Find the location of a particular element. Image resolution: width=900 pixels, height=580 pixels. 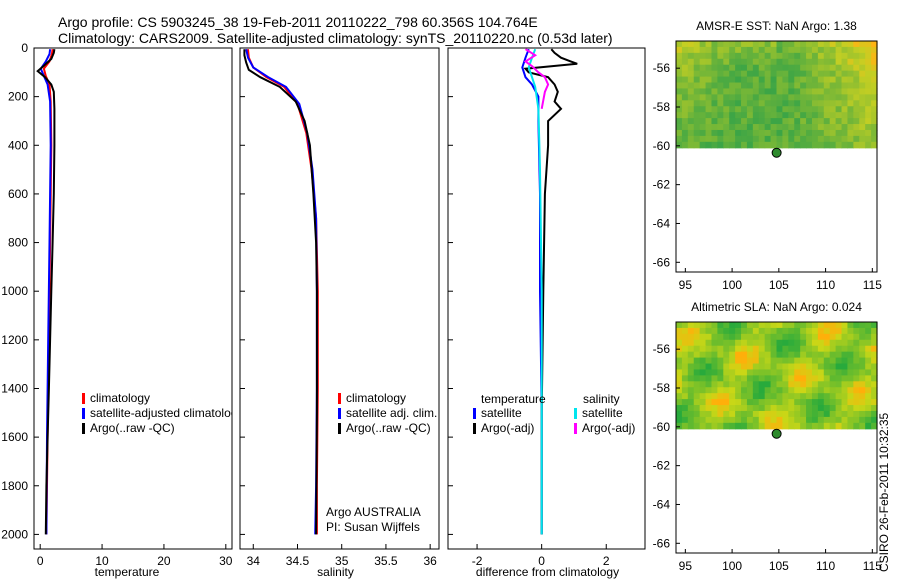

temperature-ytick-label: 1000 is located at coordinates (14, 291).